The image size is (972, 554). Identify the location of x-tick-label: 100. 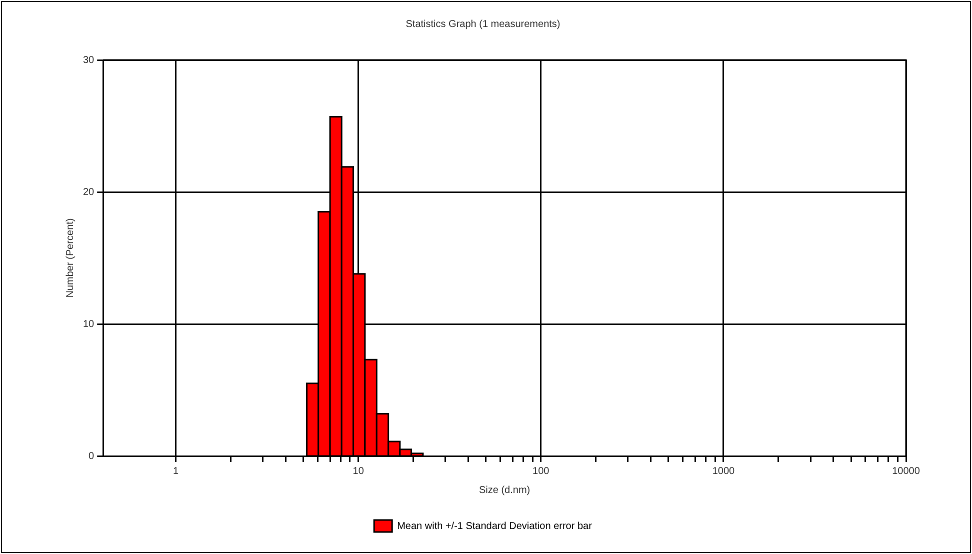
(541, 471).